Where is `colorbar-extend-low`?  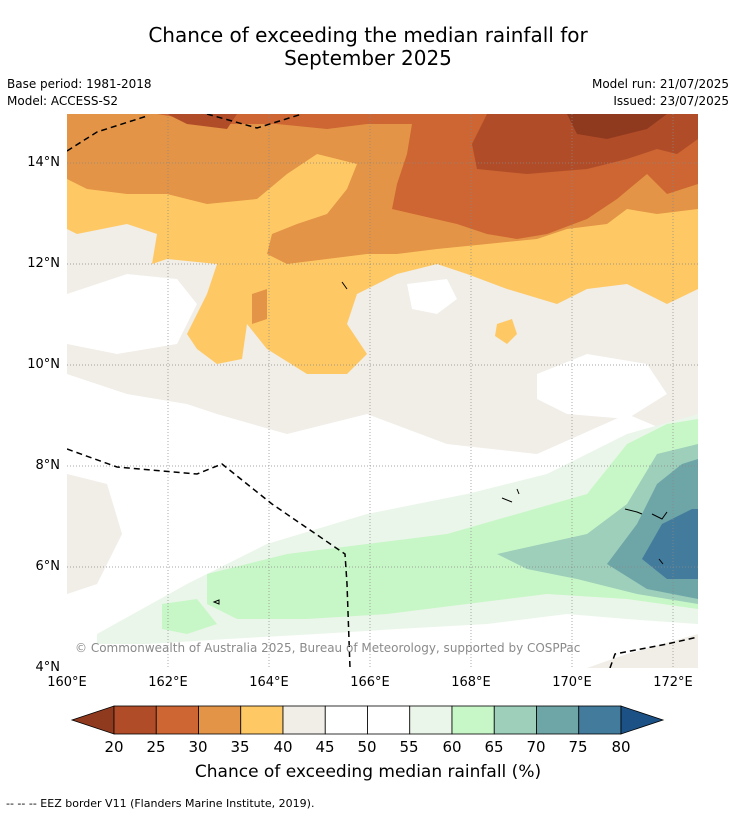
colorbar-extend-low is located at coordinates (92, 720).